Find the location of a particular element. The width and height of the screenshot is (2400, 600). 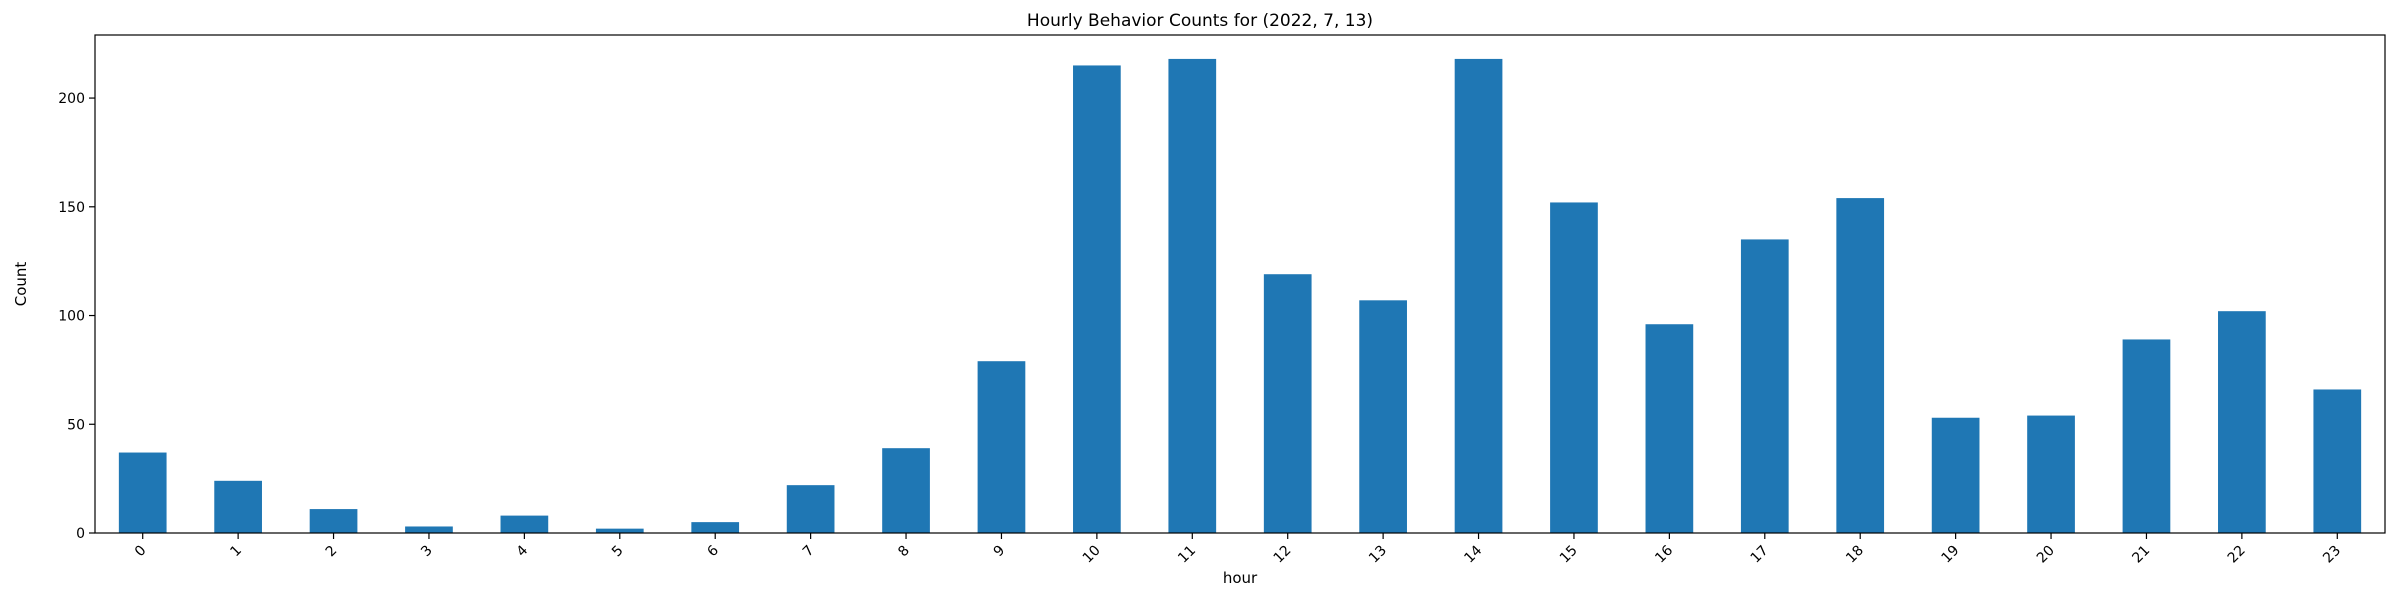

x-tick-label: 12 is located at coordinates (1283, 555).